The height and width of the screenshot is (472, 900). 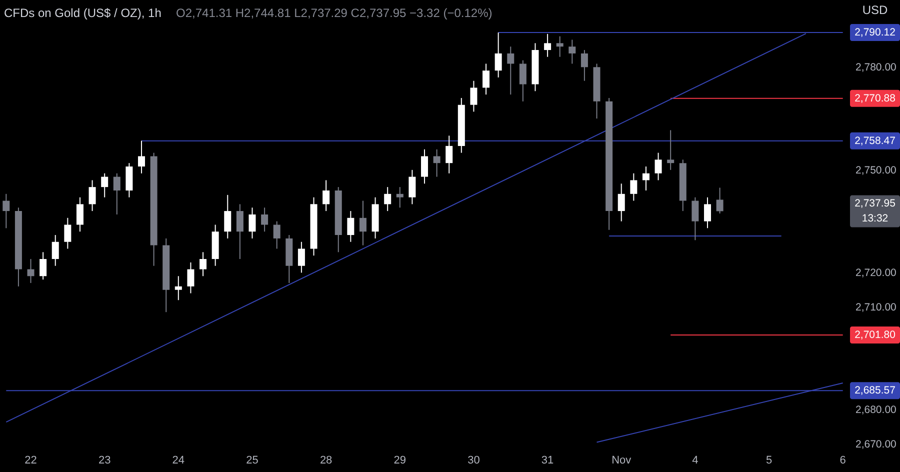 What do you see at coordinates (104, 460) in the screenshot?
I see `x-tick-label: 23` at bounding box center [104, 460].